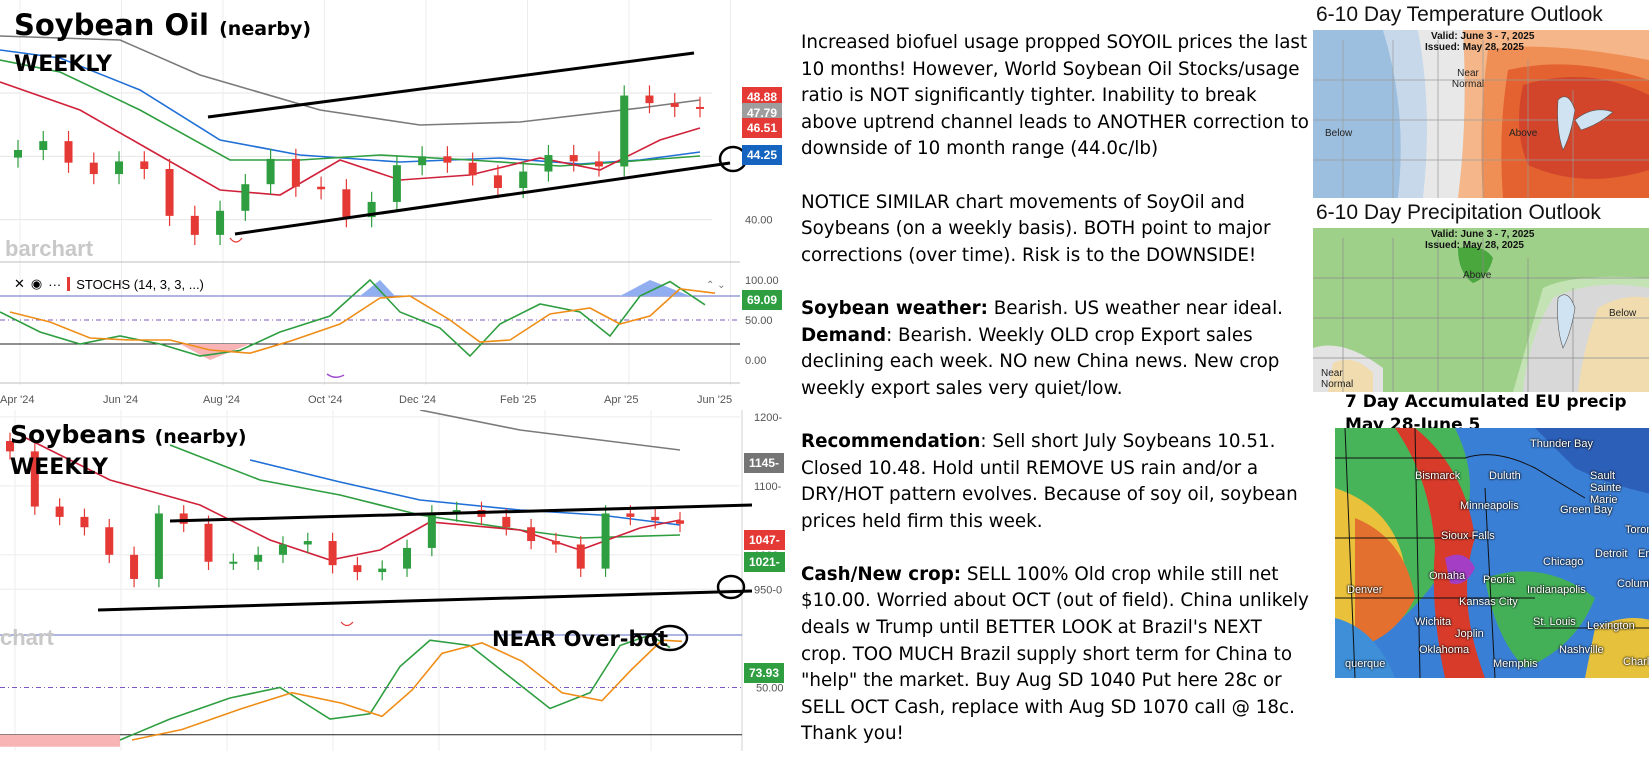 The width and height of the screenshot is (1649, 775). I want to click on indicator-color-swatch, so click(69, 284).